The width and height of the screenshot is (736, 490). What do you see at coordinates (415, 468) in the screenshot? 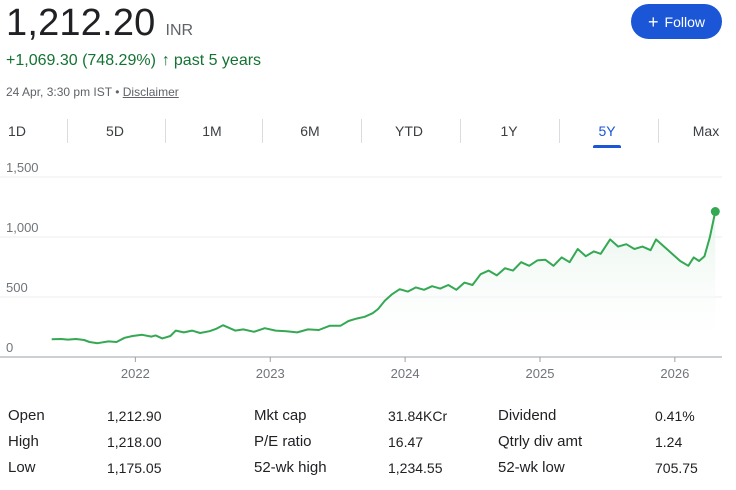
I see `stat-value: 1,234.55` at bounding box center [415, 468].